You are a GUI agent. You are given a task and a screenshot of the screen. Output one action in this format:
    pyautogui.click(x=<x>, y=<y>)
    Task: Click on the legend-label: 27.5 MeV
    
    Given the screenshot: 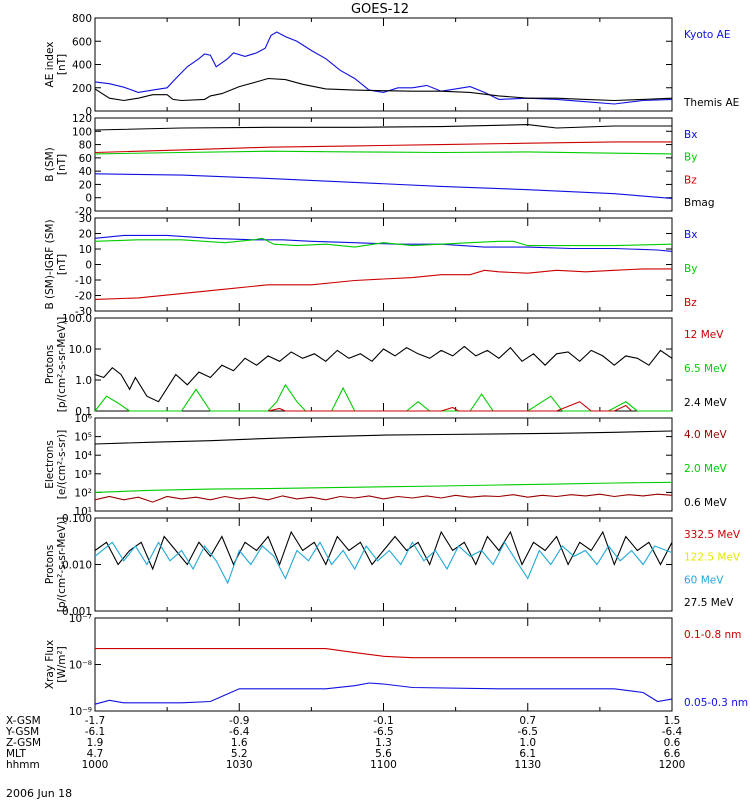 What is the action you would take?
    pyautogui.click(x=709, y=603)
    